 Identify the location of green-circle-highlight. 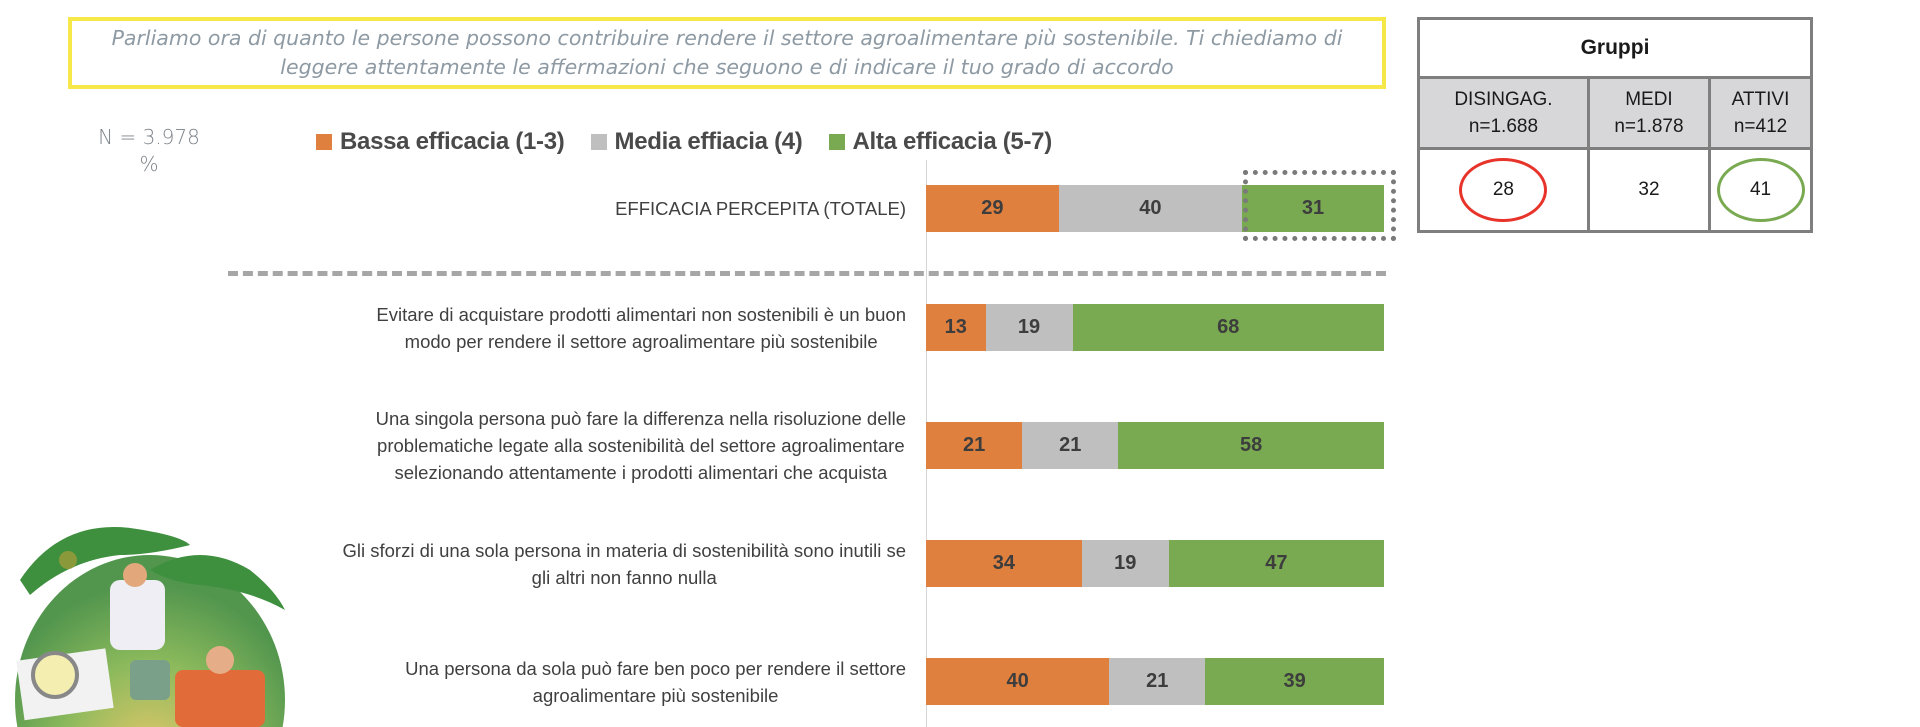
(1760, 190).